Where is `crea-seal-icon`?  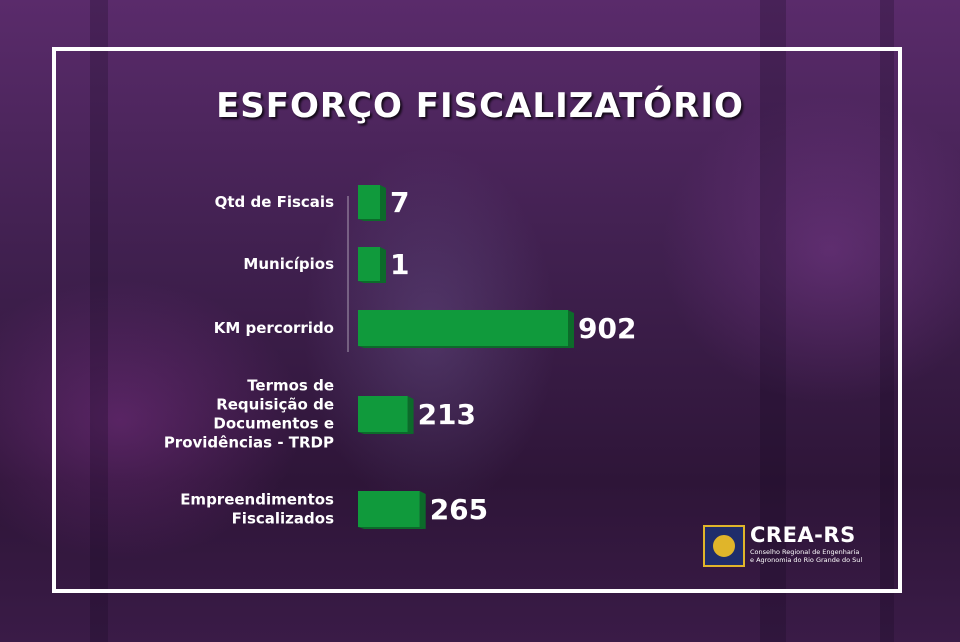 crea-seal-icon is located at coordinates (724, 546).